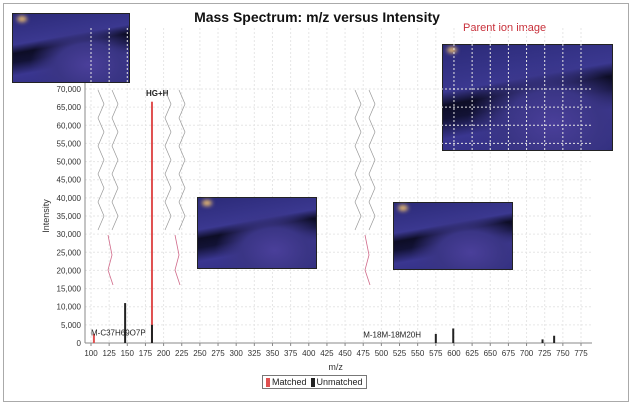 Image resolution: width=634 pixels, height=407 pixels. I want to click on x-tick-label: 575, so click(436, 353).